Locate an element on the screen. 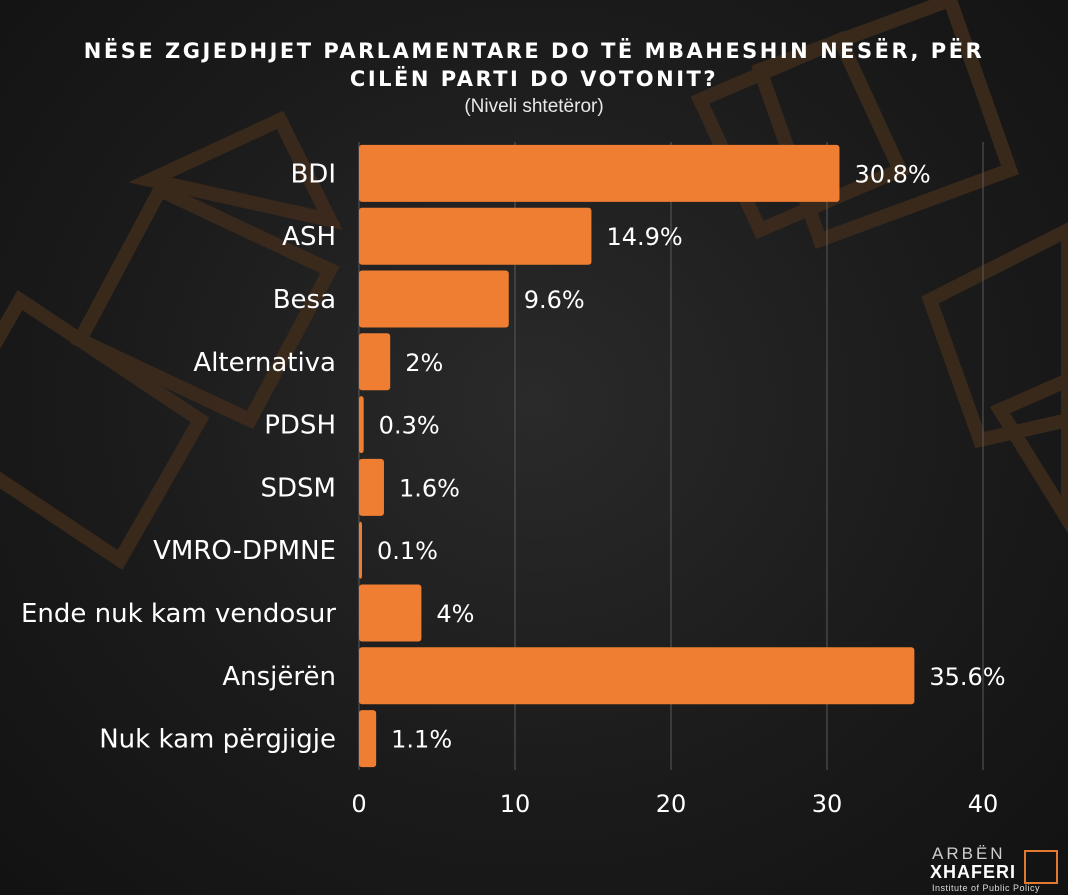  logo-line-3: Institute of Public Policy is located at coordinates (986, 888).